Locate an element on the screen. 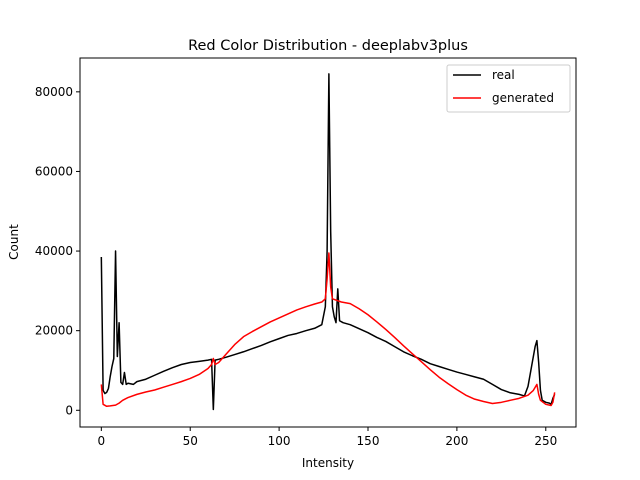  y-tick-label: 60000 is located at coordinates (54, 171).